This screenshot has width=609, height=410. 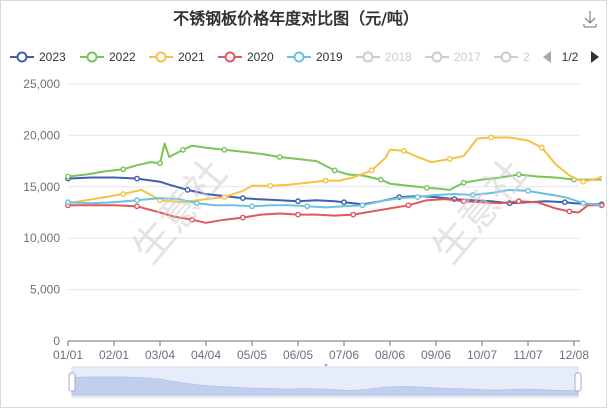 What do you see at coordinates (72, 382) in the screenshot?
I see `zoom-handle-left` at bounding box center [72, 382].